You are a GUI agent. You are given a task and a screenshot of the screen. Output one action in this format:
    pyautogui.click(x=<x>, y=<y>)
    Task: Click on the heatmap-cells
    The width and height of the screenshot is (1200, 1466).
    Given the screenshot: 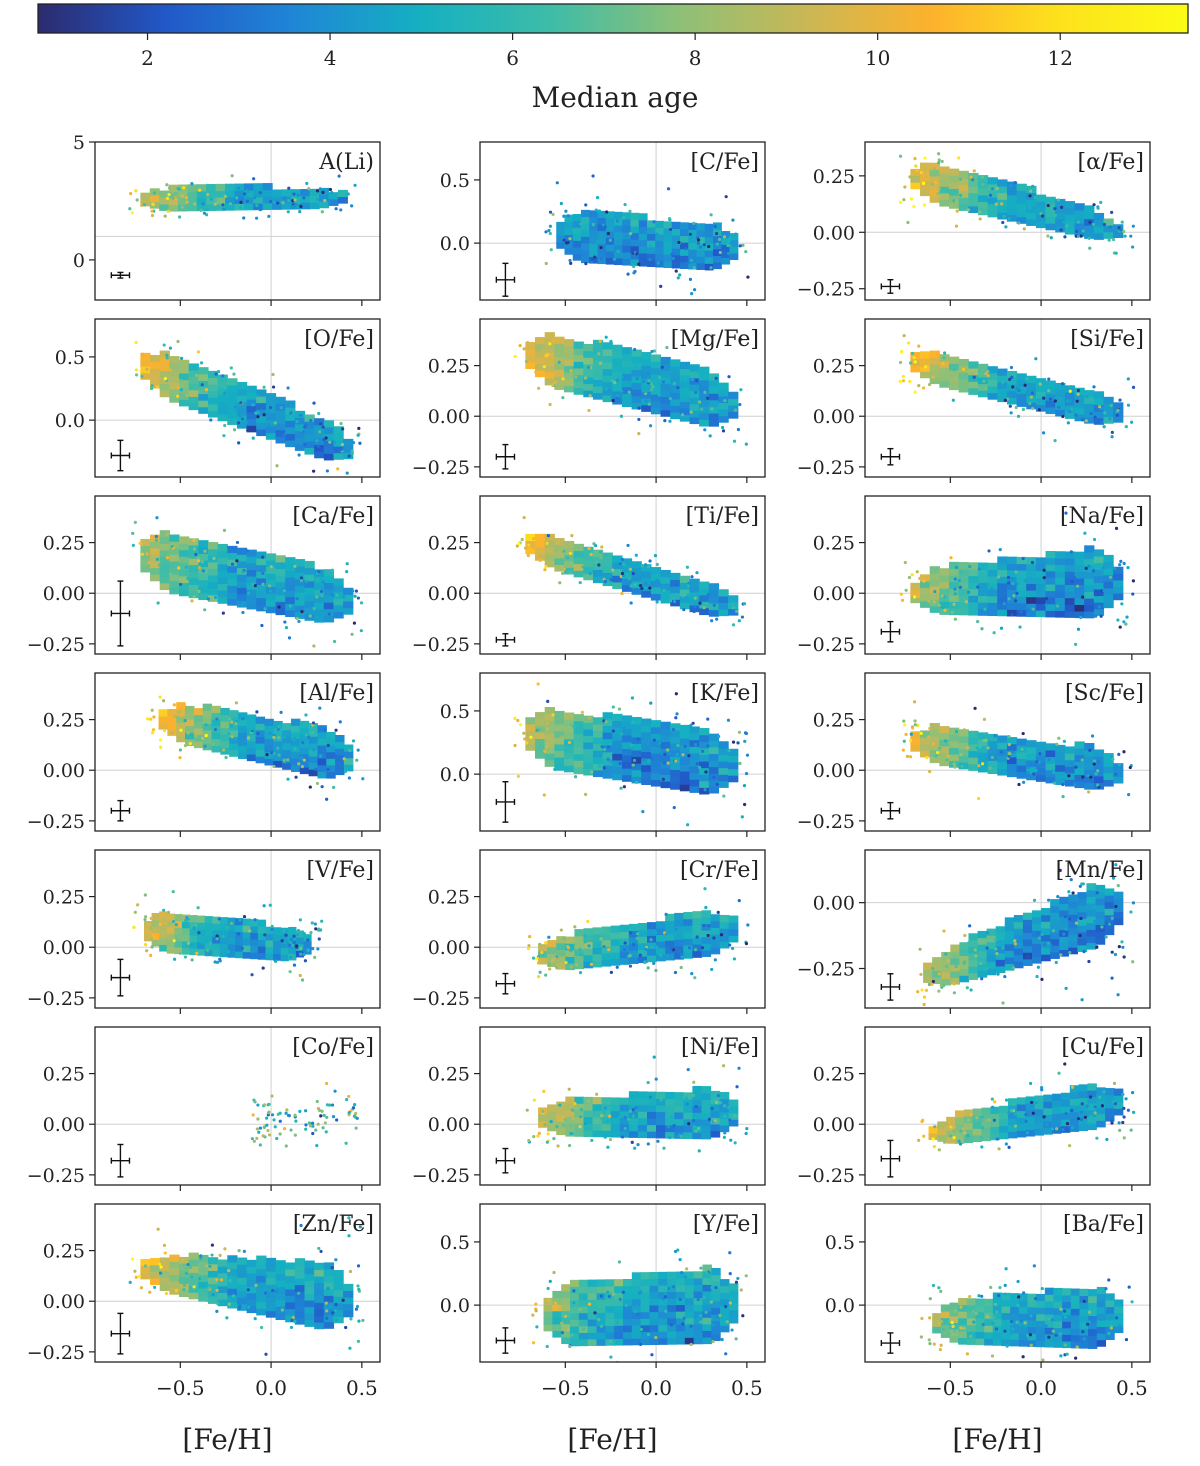 What is the action you would take?
    pyautogui.click(x=1023, y=934)
    